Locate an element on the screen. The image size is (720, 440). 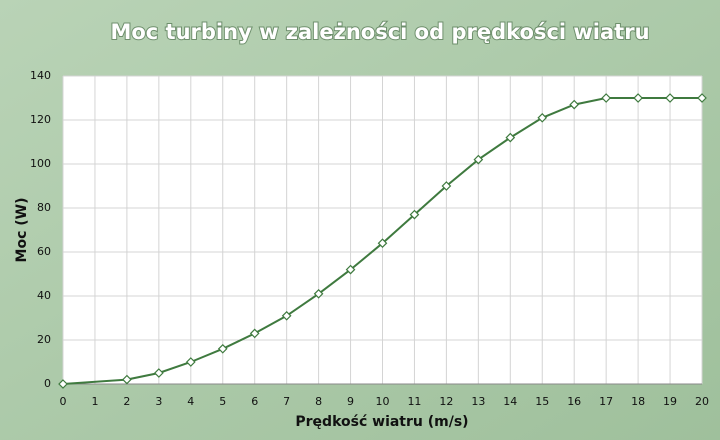
x-tick-label: 3 is located at coordinates (158, 401).